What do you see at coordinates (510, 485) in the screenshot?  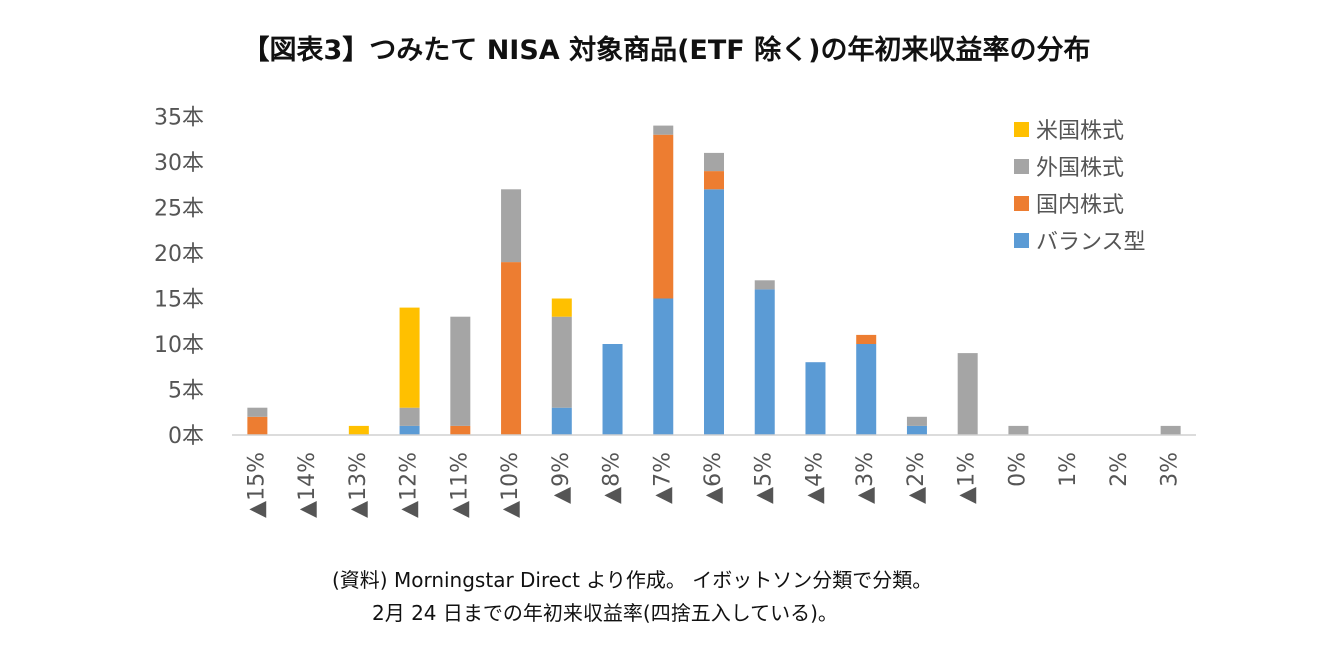 I see `x-tick-label: ▲10%` at bounding box center [510, 485].